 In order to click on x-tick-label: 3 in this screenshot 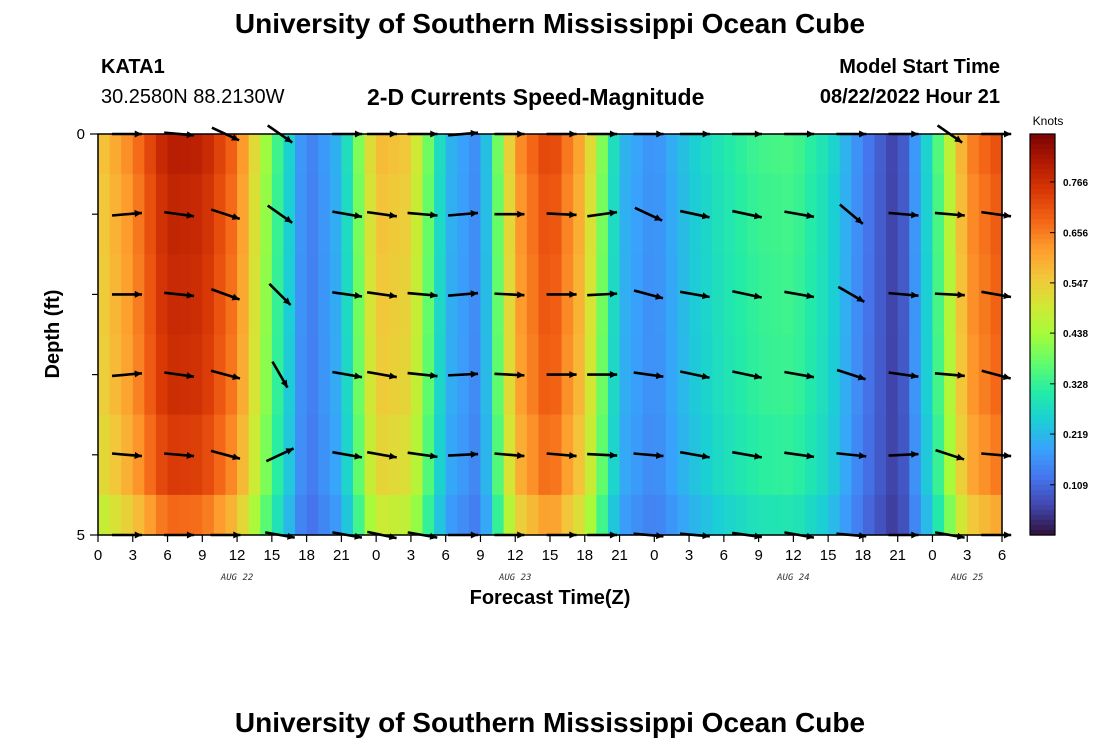, I will do `click(133, 555)`.